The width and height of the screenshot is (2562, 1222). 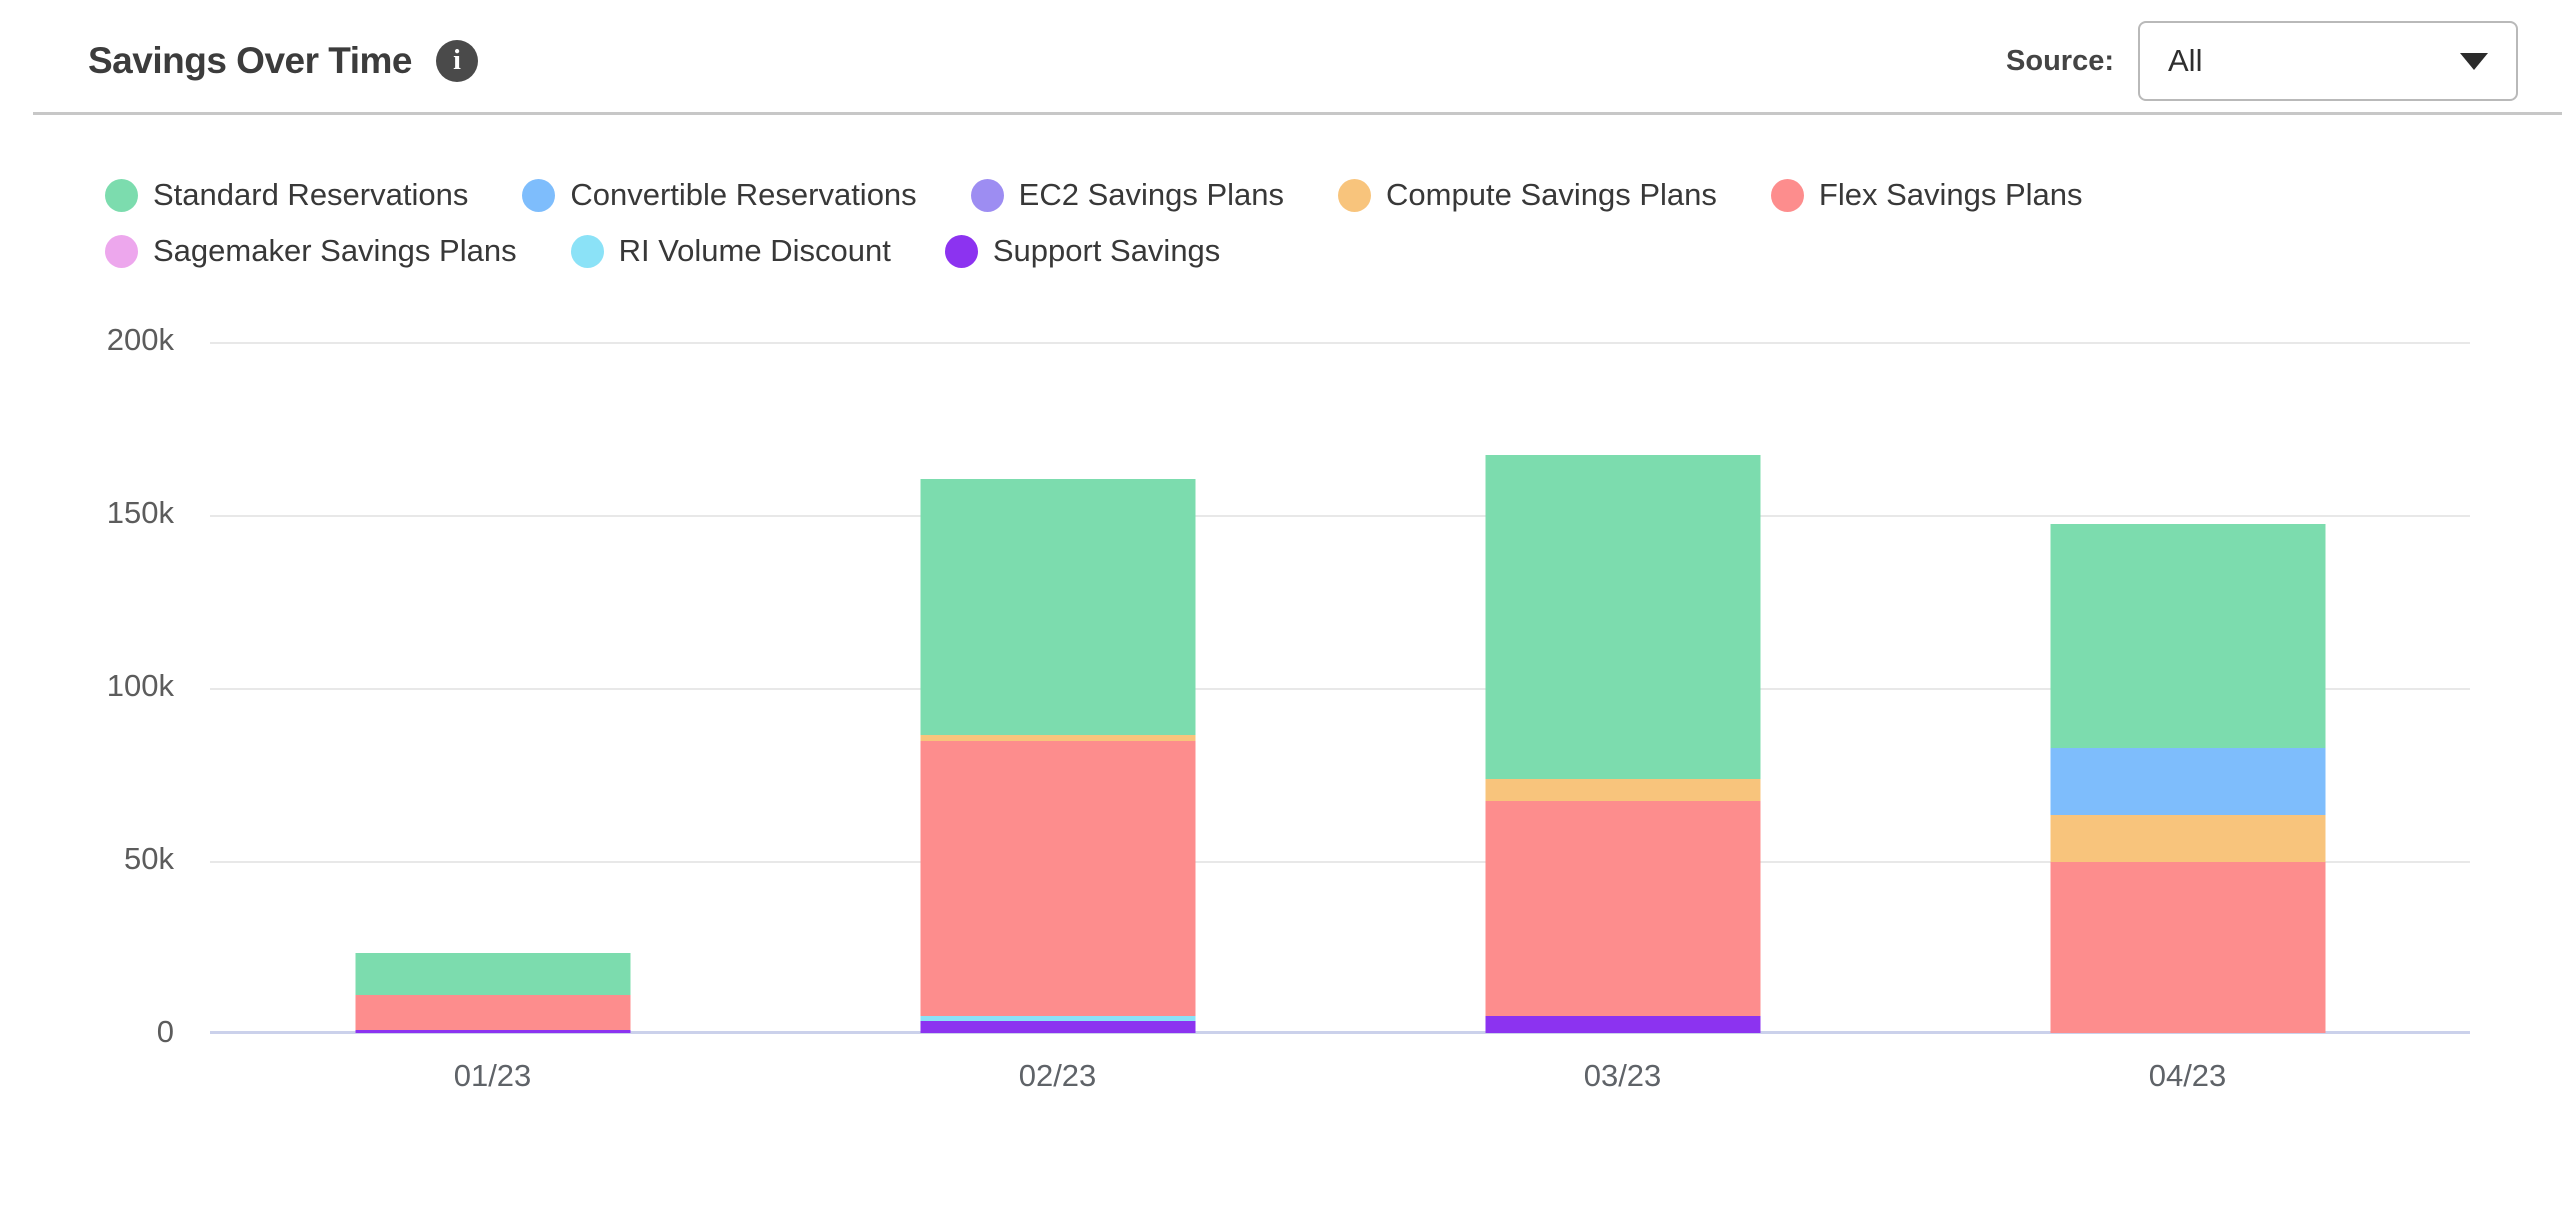 What do you see at coordinates (1340, 343) in the screenshot?
I see `gridline-200k` at bounding box center [1340, 343].